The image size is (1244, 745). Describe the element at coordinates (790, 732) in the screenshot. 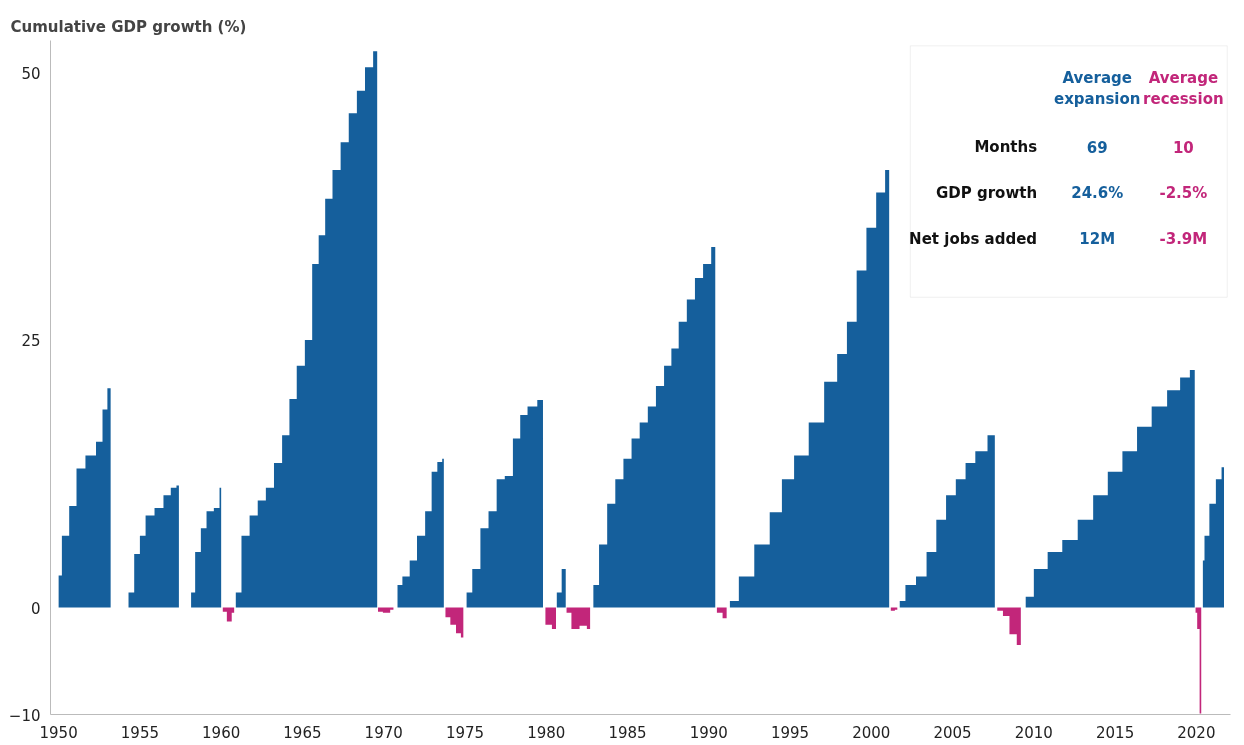

I see `x-tick-label: 1995` at that location.